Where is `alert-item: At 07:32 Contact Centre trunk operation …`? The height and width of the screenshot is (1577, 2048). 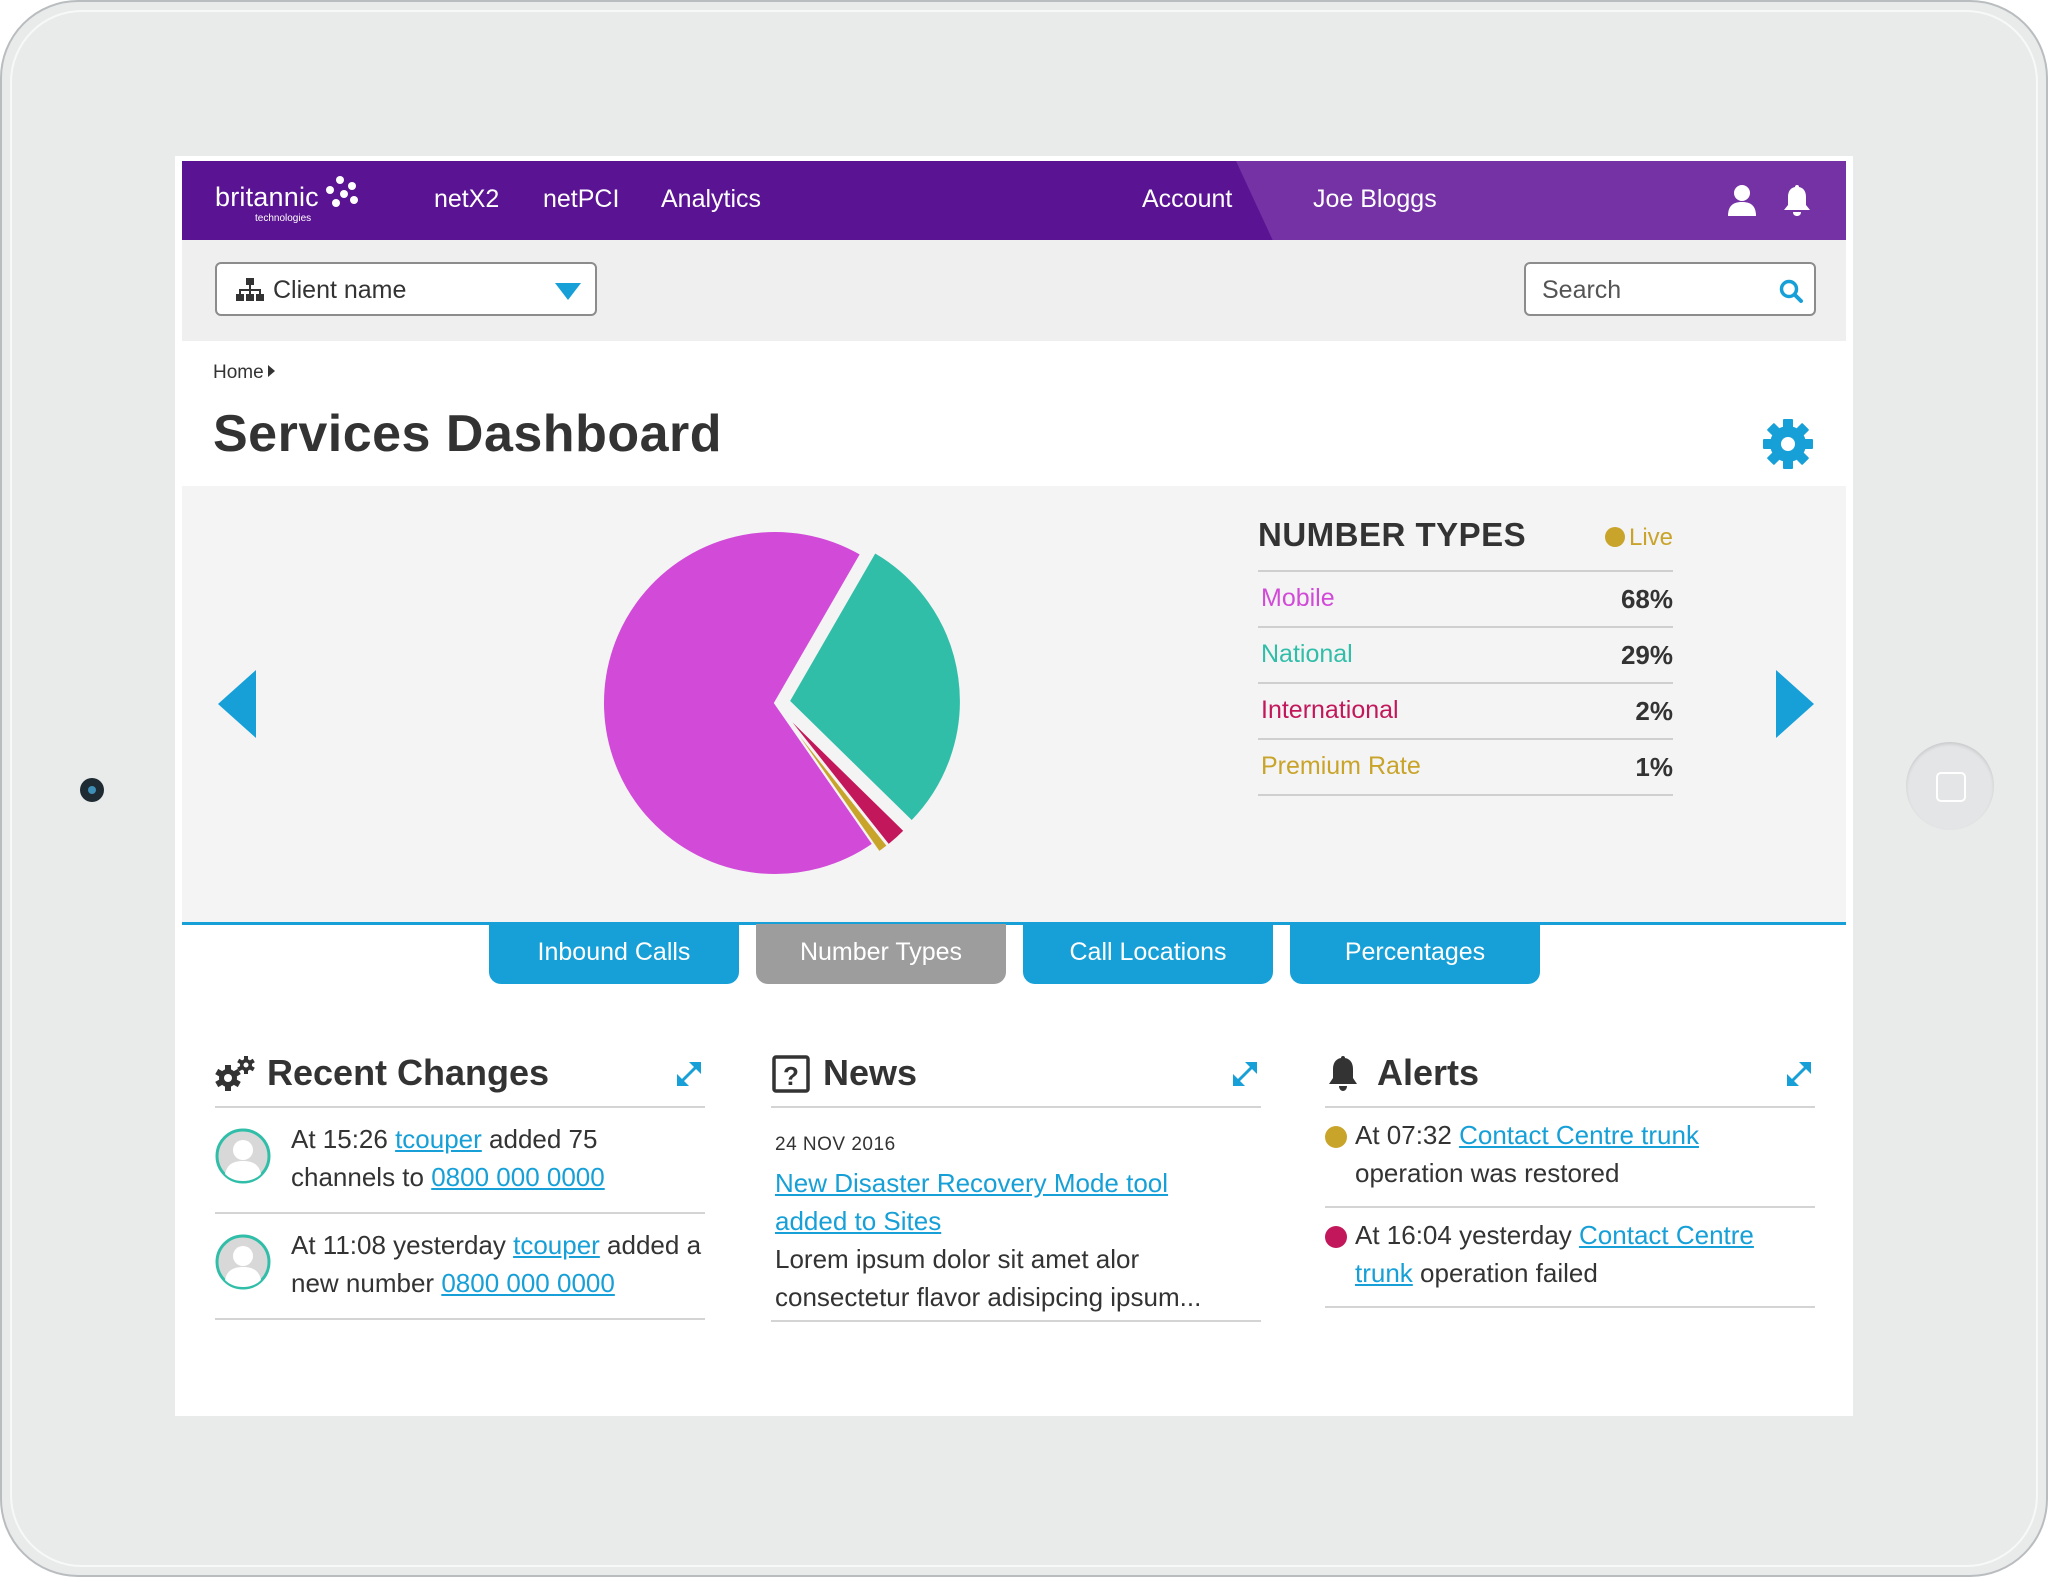
alert-item: At 07:32 Contact Centre trunk operation … is located at coordinates (1570, 1158).